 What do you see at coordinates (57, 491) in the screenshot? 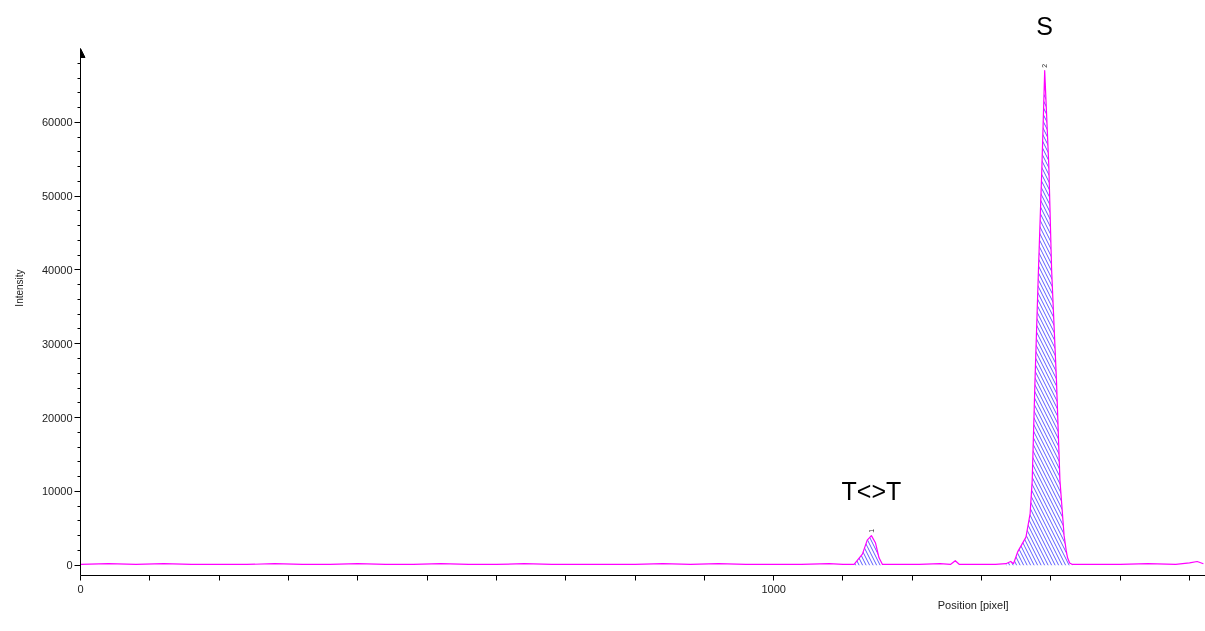
I see `y-tick-label: 10000` at bounding box center [57, 491].